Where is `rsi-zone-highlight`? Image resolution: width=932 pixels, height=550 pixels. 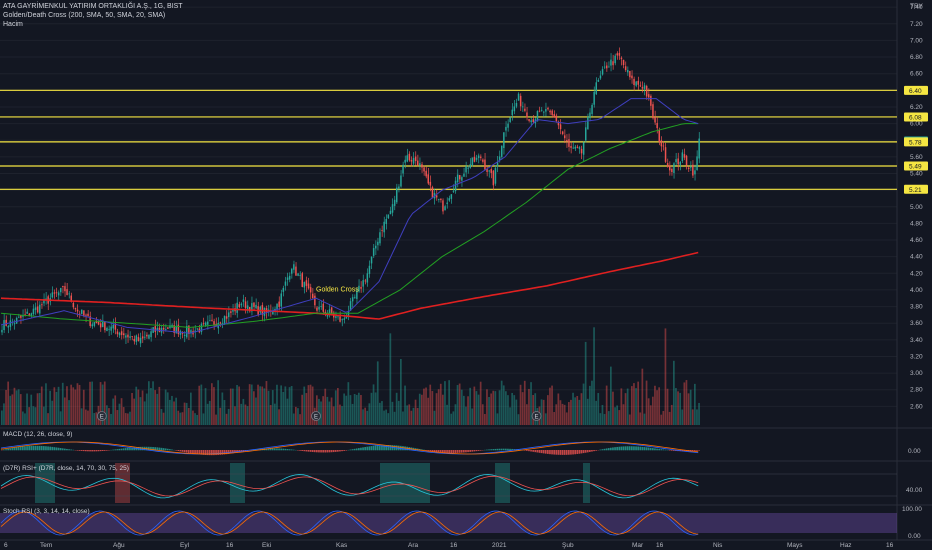 rsi-zone-highlight is located at coordinates (502, 483).